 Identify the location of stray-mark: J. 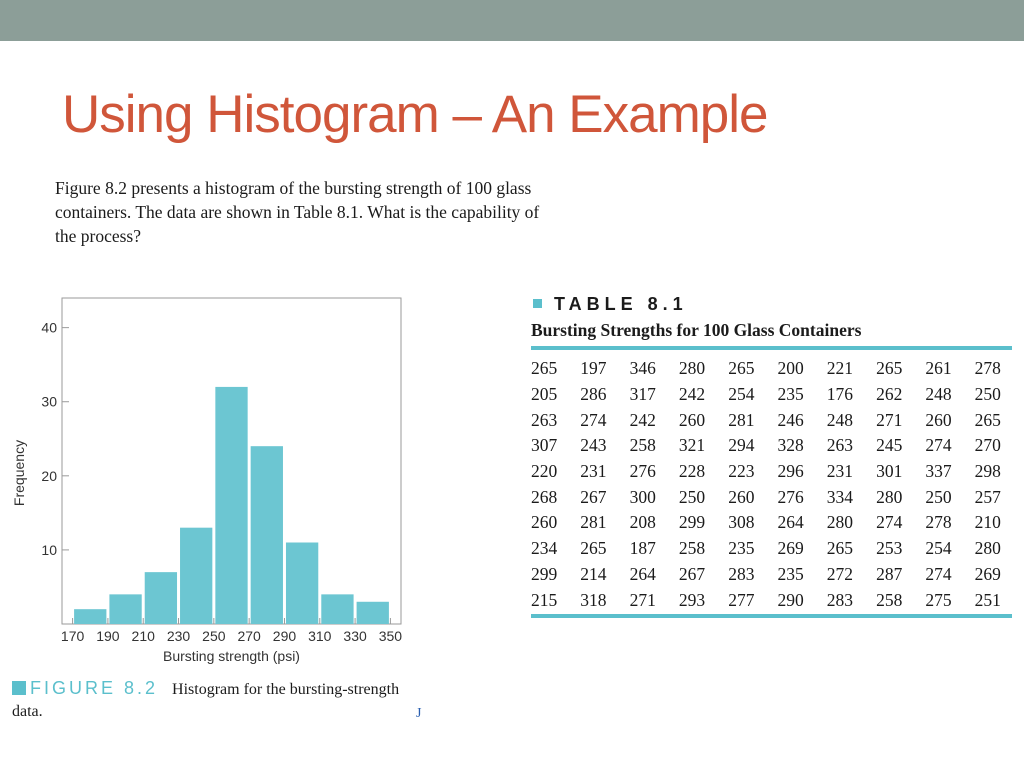
(419, 713).